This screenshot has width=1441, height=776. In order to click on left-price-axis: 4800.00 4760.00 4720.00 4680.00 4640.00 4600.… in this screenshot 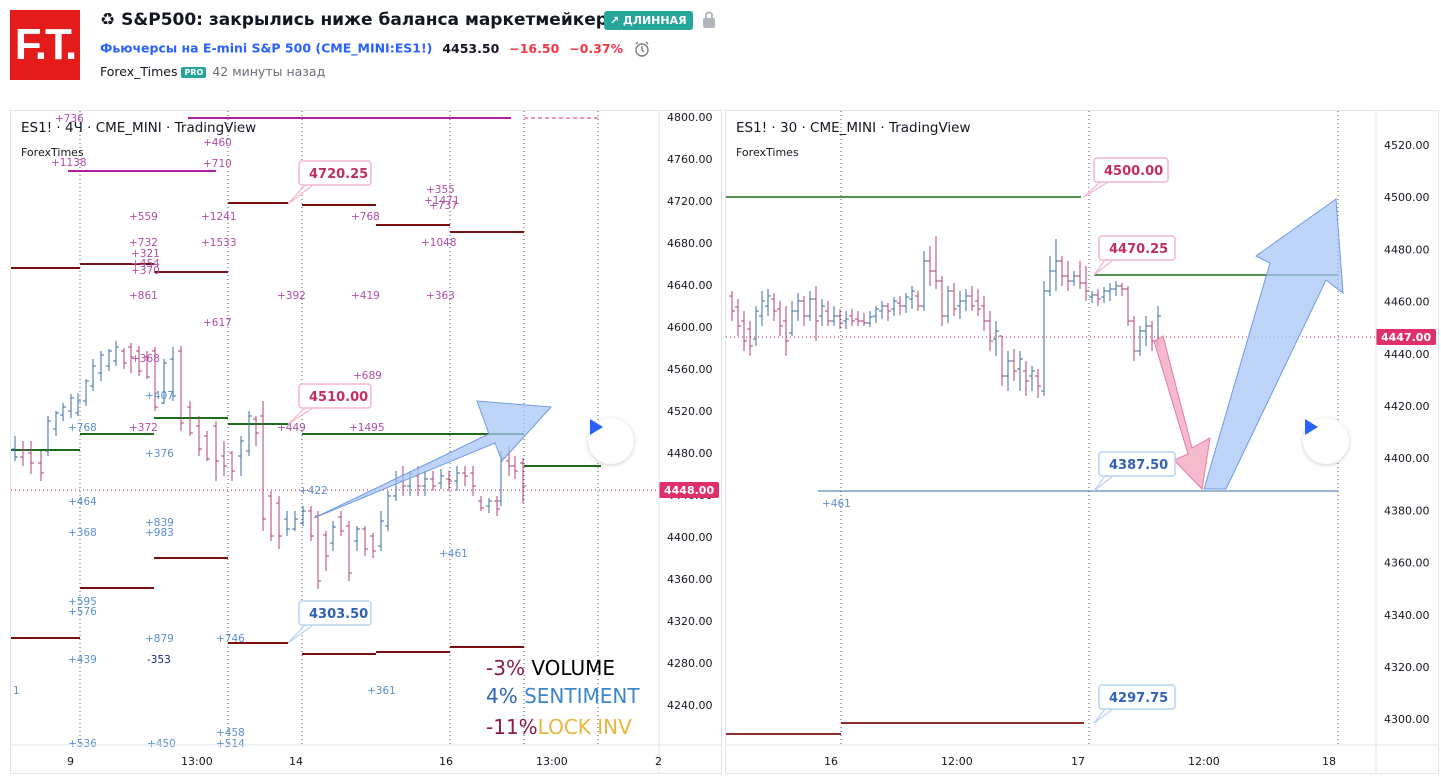, I will do `click(690, 428)`.